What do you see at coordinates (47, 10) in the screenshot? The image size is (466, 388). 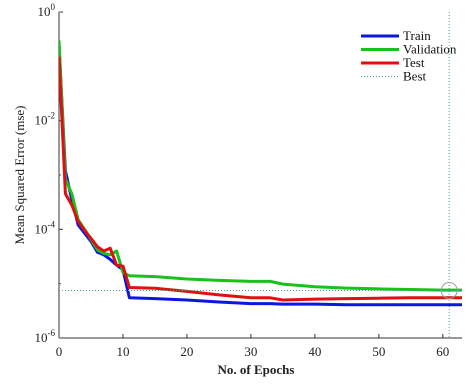 I see `y-tick-label: 10⁰` at bounding box center [47, 10].